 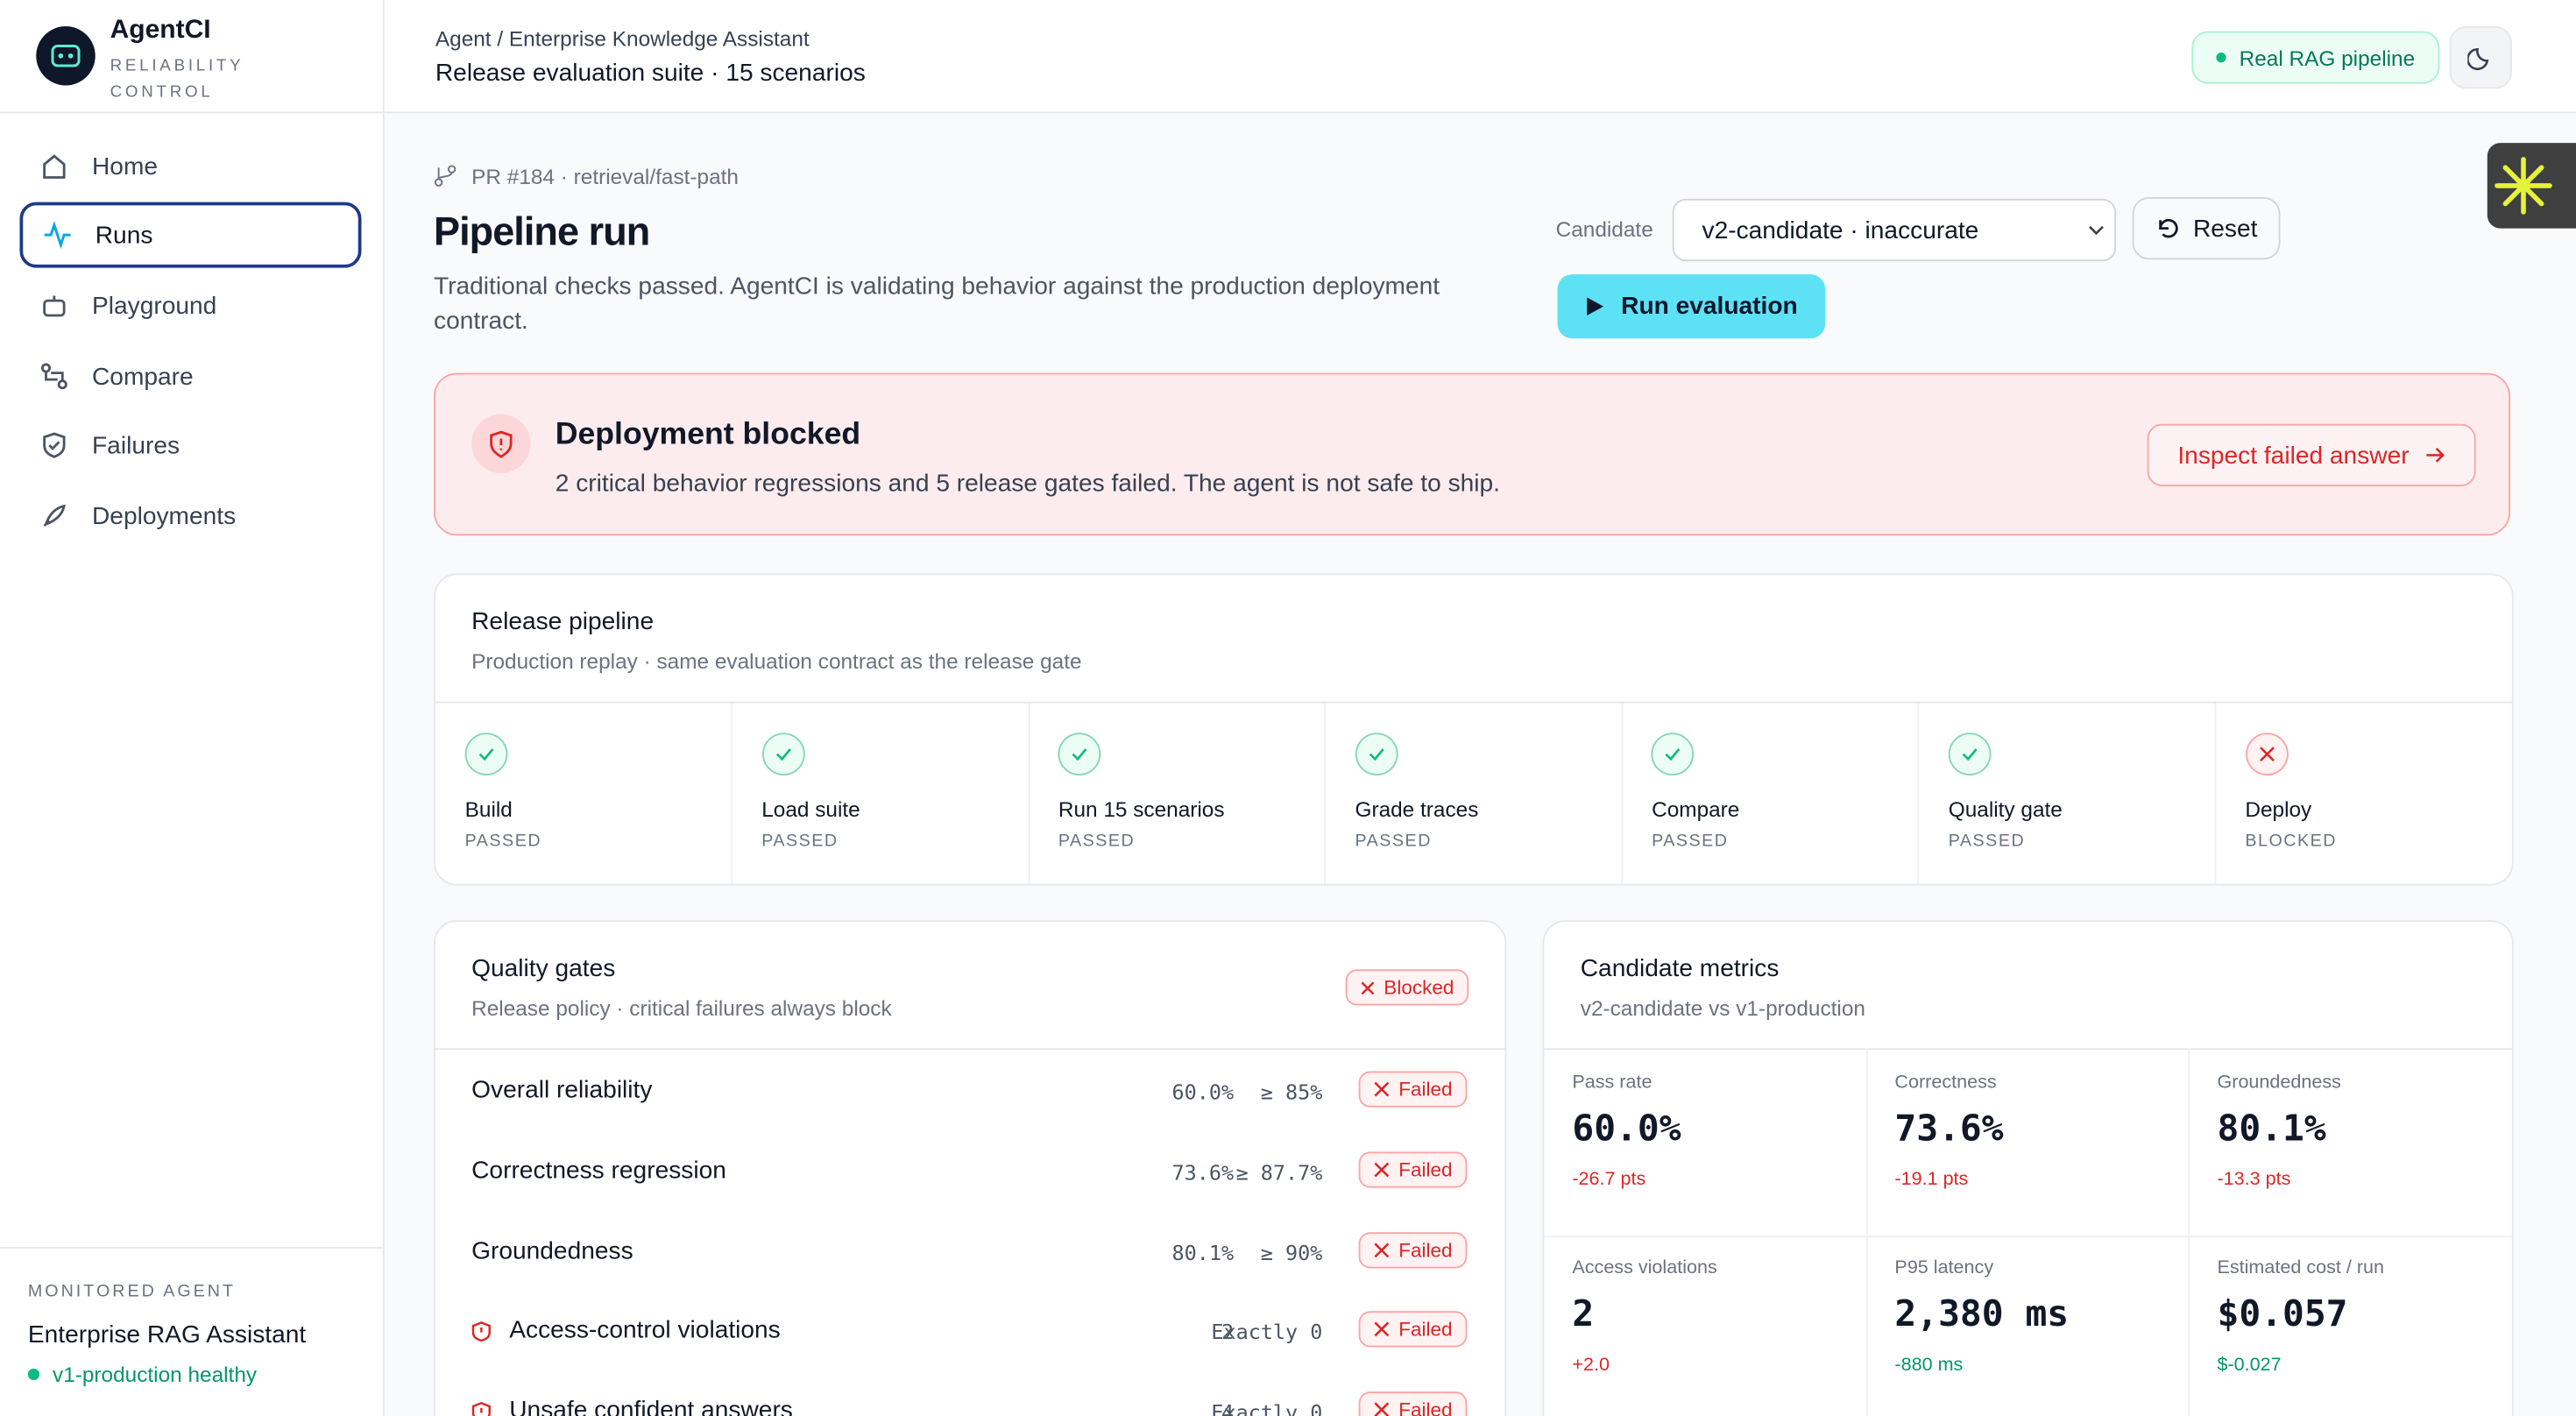 I want to click on metric-value: 60.0%, so click(x=1626, y=1129).